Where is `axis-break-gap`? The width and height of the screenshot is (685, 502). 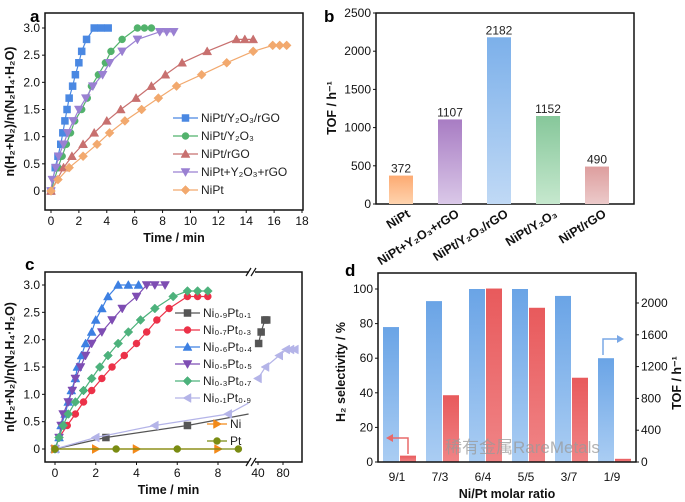 axis-break-gap is located at coordinates (252, 462).